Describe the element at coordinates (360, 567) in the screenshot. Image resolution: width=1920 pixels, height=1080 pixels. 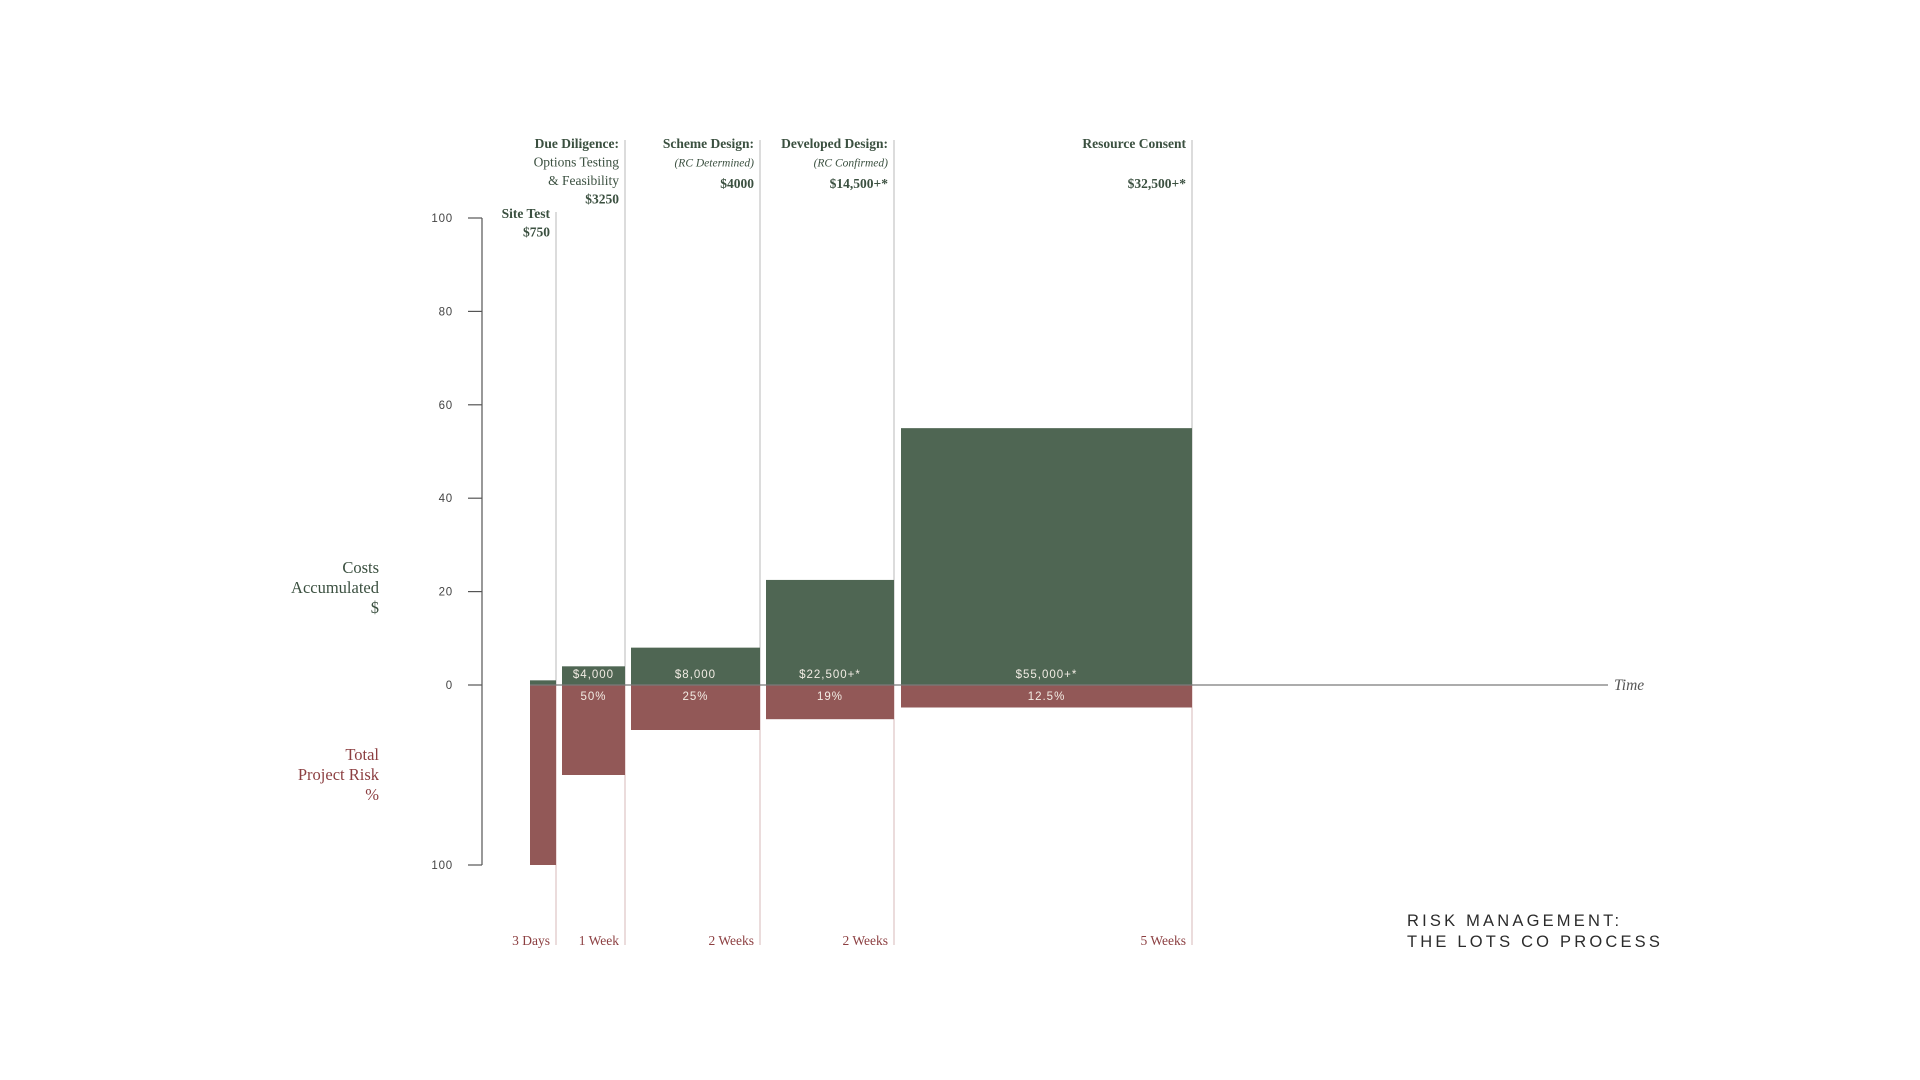
I see `y-axis-title-cost: Costs` at that location.